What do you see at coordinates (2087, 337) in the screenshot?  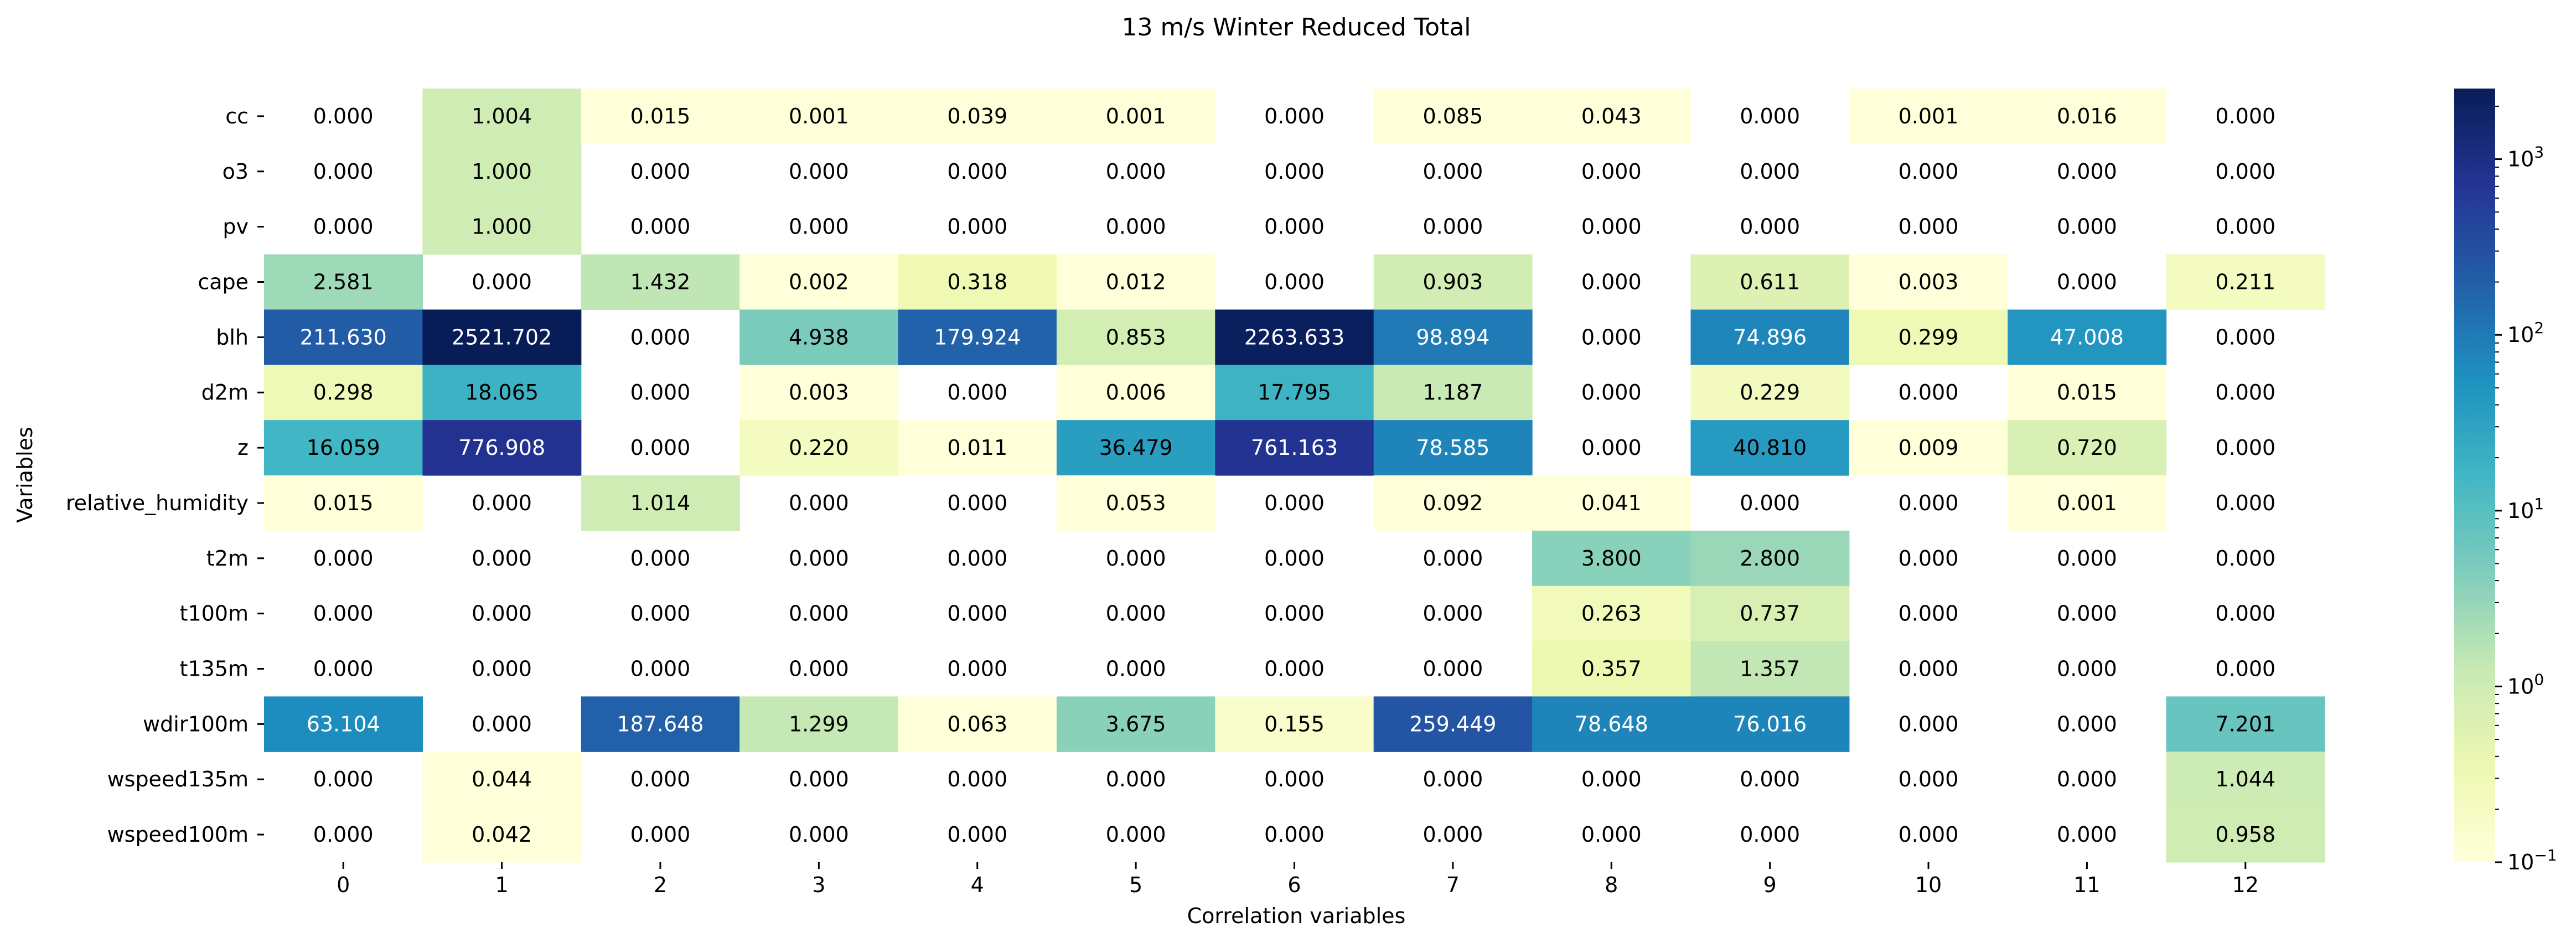 I see `cell-value-label: 47.008` at bounding box center [2087, 337].